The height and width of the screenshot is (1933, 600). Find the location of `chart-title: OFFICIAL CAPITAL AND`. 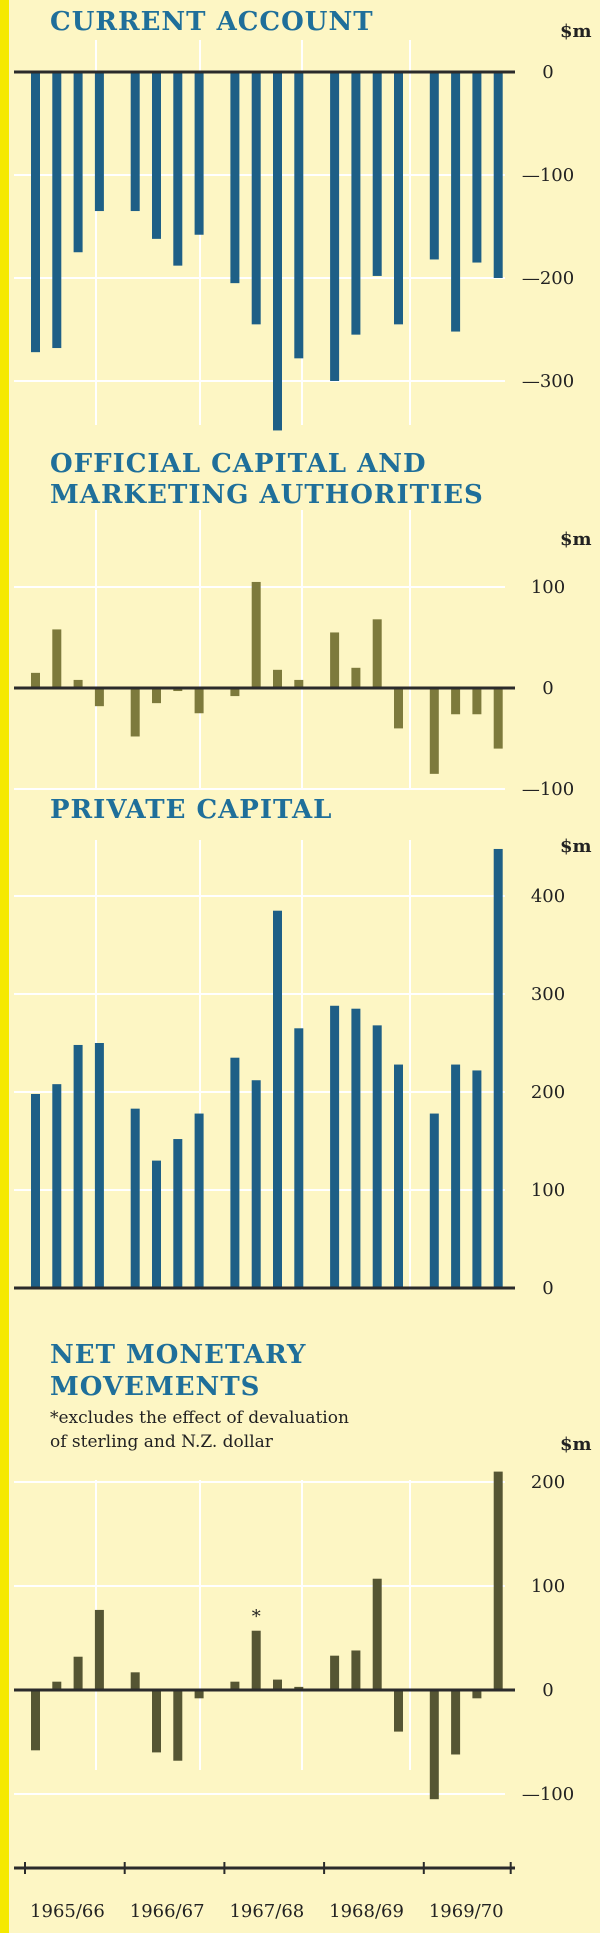

chart-title: OFFICIAL CAPITAL AND is located at coordinates (238, 464).